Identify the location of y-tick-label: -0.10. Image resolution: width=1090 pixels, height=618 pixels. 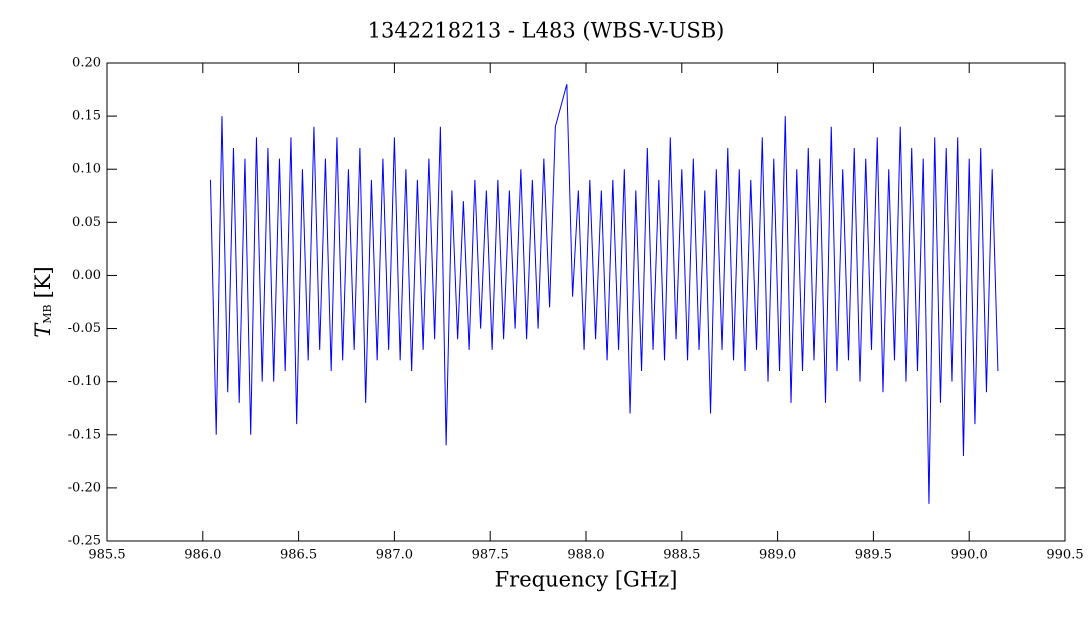
(84, 381).